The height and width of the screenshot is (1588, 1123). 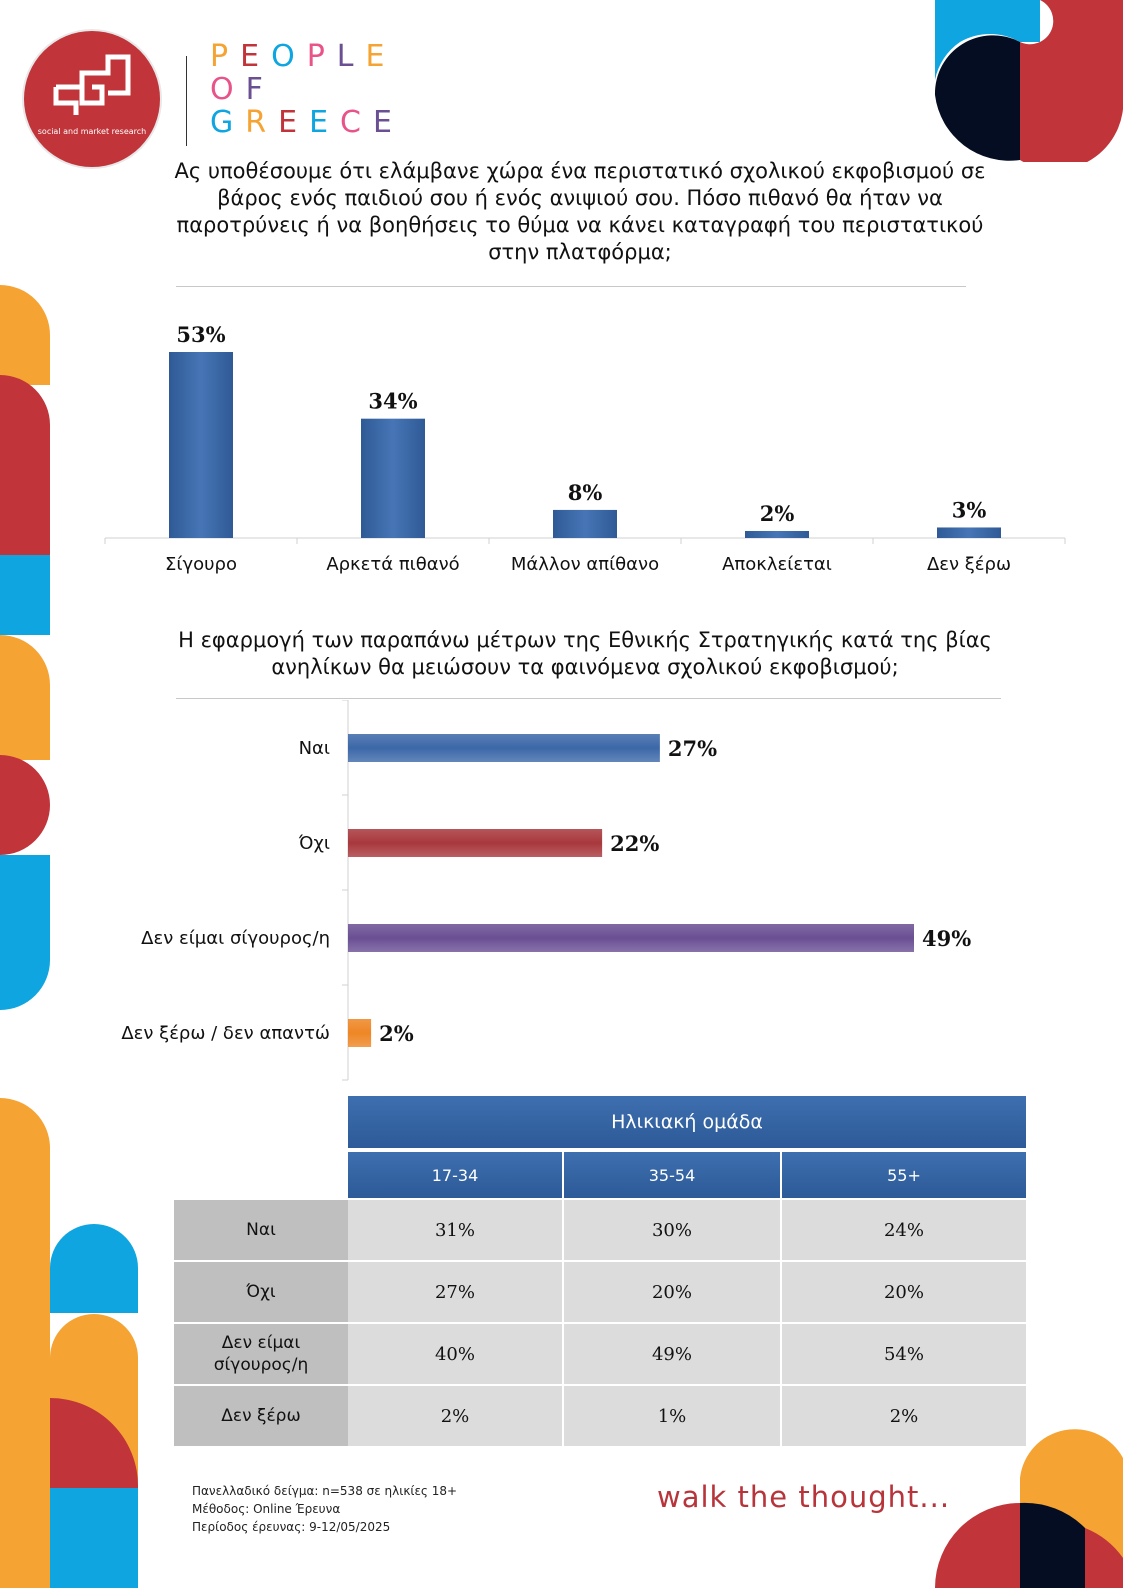 What do you see at coordinates (314, 843) in the screenshot?
I see `chart2-category-label: Όχι` at bounding box center [314, 843].